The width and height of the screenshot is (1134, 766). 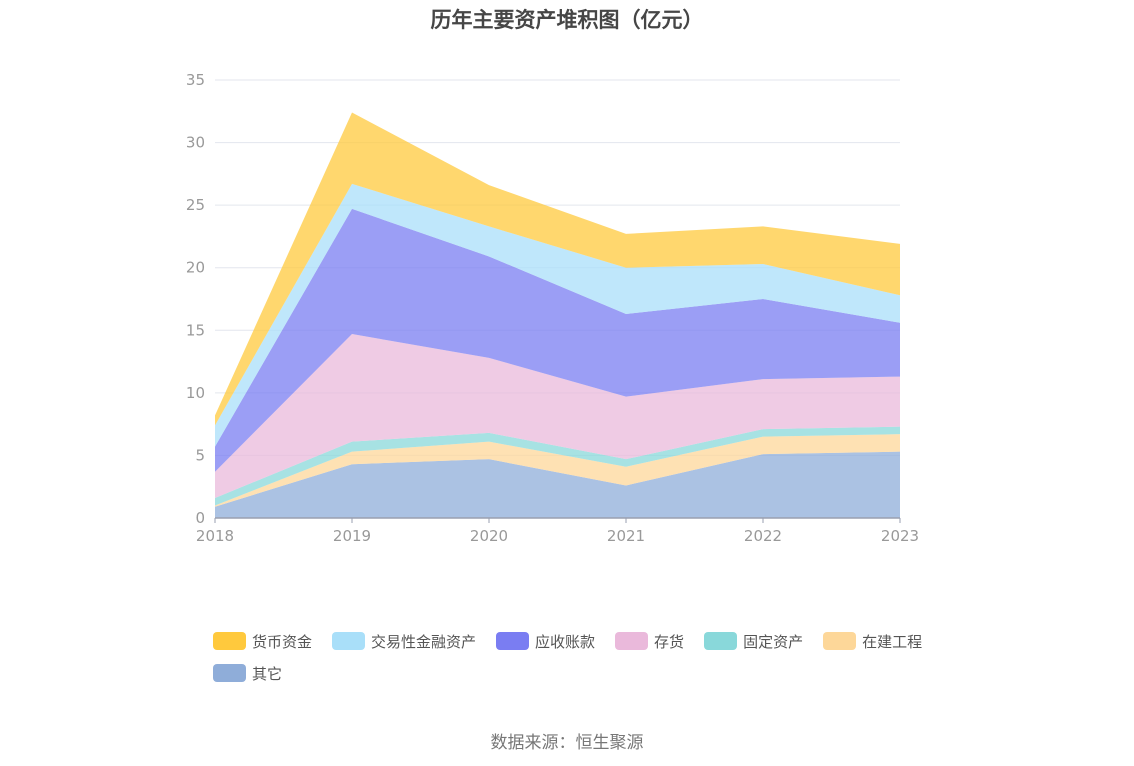 What do you see at coordinates (195, 80) in the screenshot?
I see `y-tick-label: 35` at bounding box center [195, 80].